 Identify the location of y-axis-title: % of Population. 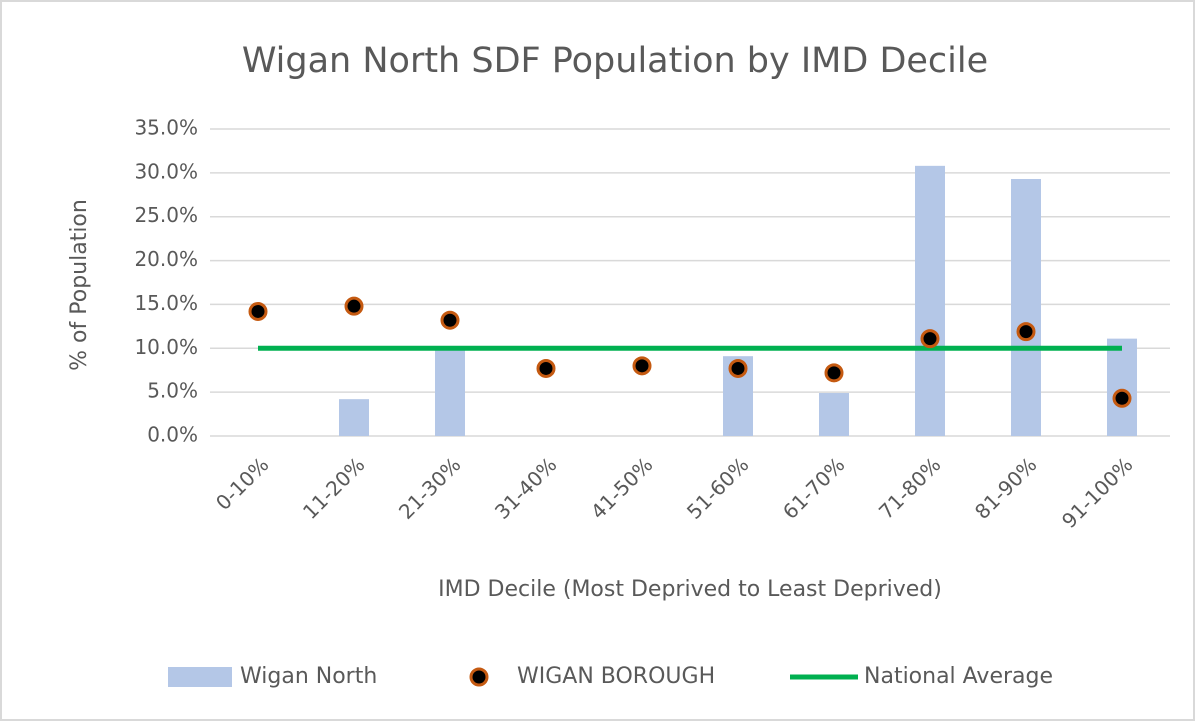
(79, 285).